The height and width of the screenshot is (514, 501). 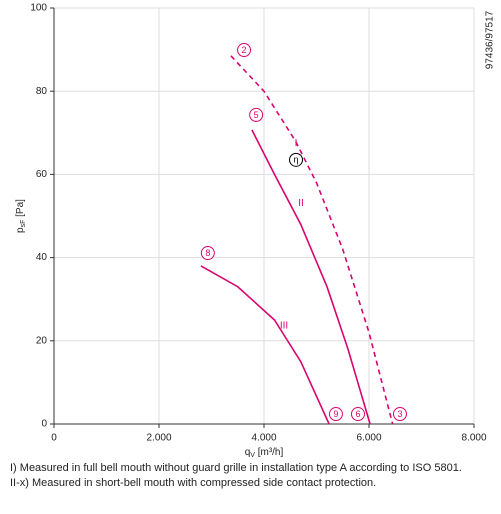 I want to click on marker-label: 9, so click(x=335, y=414).